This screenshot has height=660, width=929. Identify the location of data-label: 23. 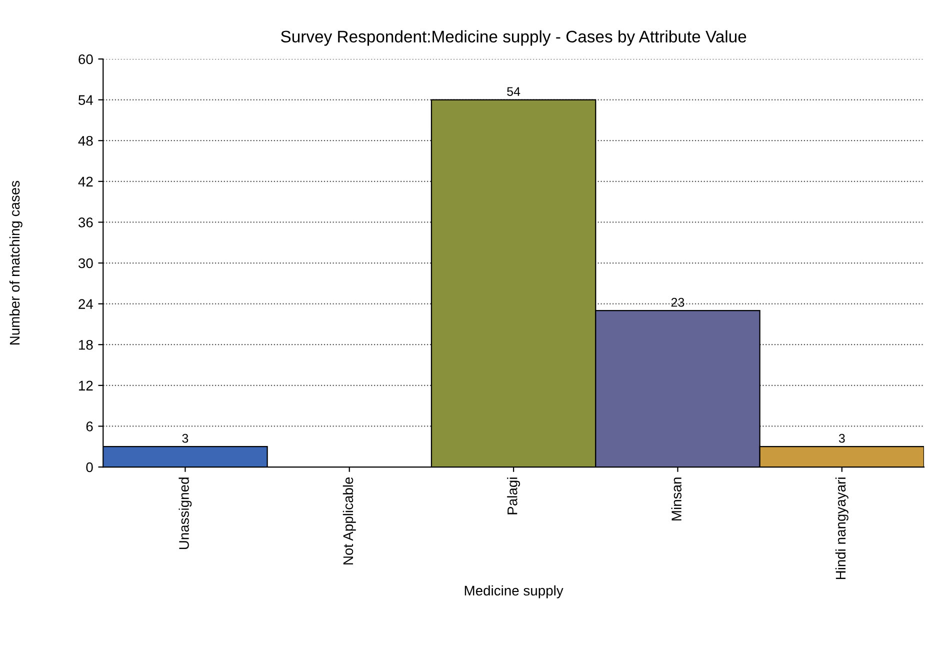
(677, 302).